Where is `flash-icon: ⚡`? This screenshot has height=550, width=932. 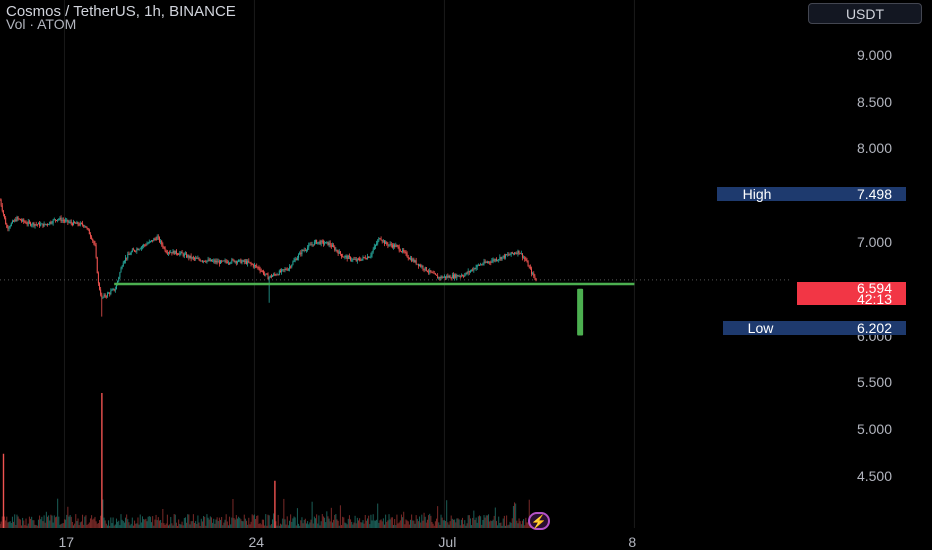 flash-icon: ⚡ is located at coordinates (539, 521).